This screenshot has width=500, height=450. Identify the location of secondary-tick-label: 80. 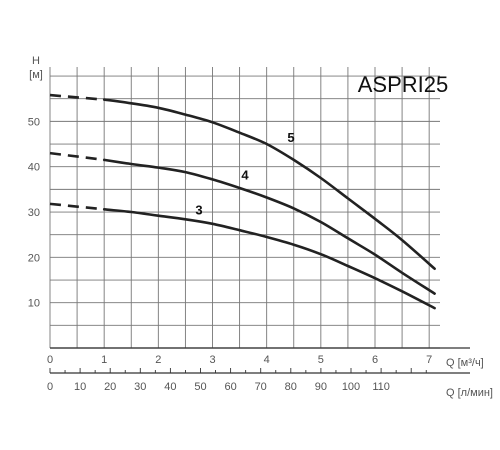
(291, 387).